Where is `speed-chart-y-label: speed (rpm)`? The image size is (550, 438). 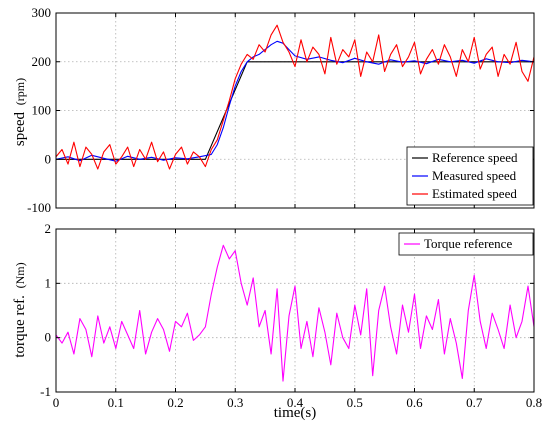
speed-chart-y-label: speed (rpm) is located at coordinates (20, 112).